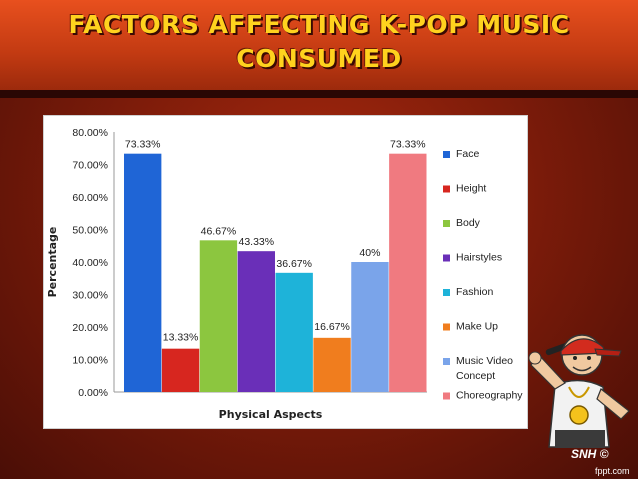  I want to click on y-tick-label: 0.00%, so click(93, 393).